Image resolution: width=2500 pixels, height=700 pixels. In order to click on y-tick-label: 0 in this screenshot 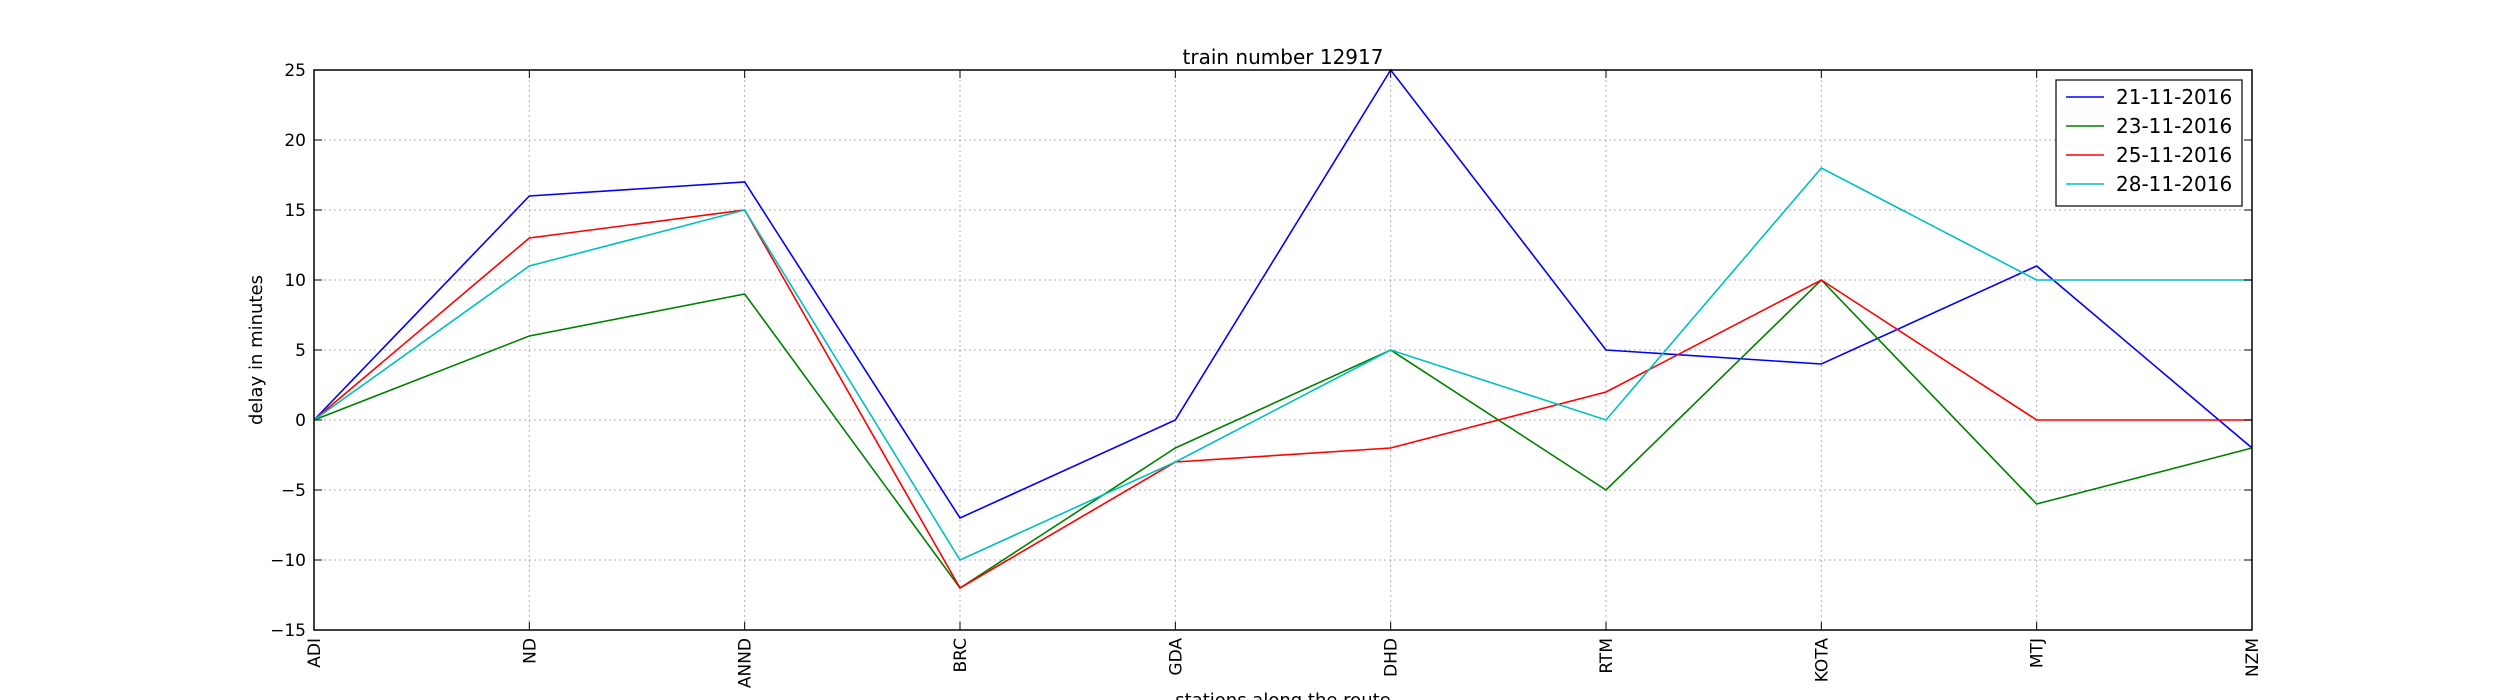, I will do `click(300, 421)`.